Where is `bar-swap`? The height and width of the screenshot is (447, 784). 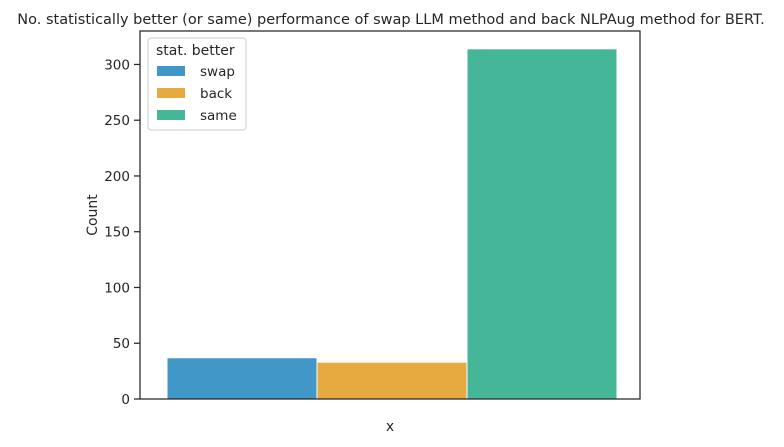
bar-swap is located at coordinates (242, 378).